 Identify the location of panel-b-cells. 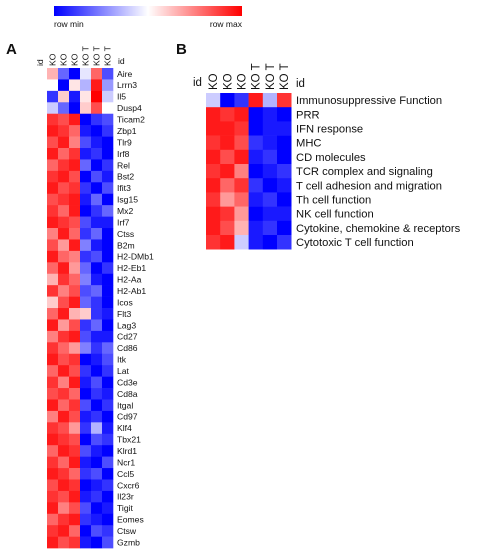
(249, 171).